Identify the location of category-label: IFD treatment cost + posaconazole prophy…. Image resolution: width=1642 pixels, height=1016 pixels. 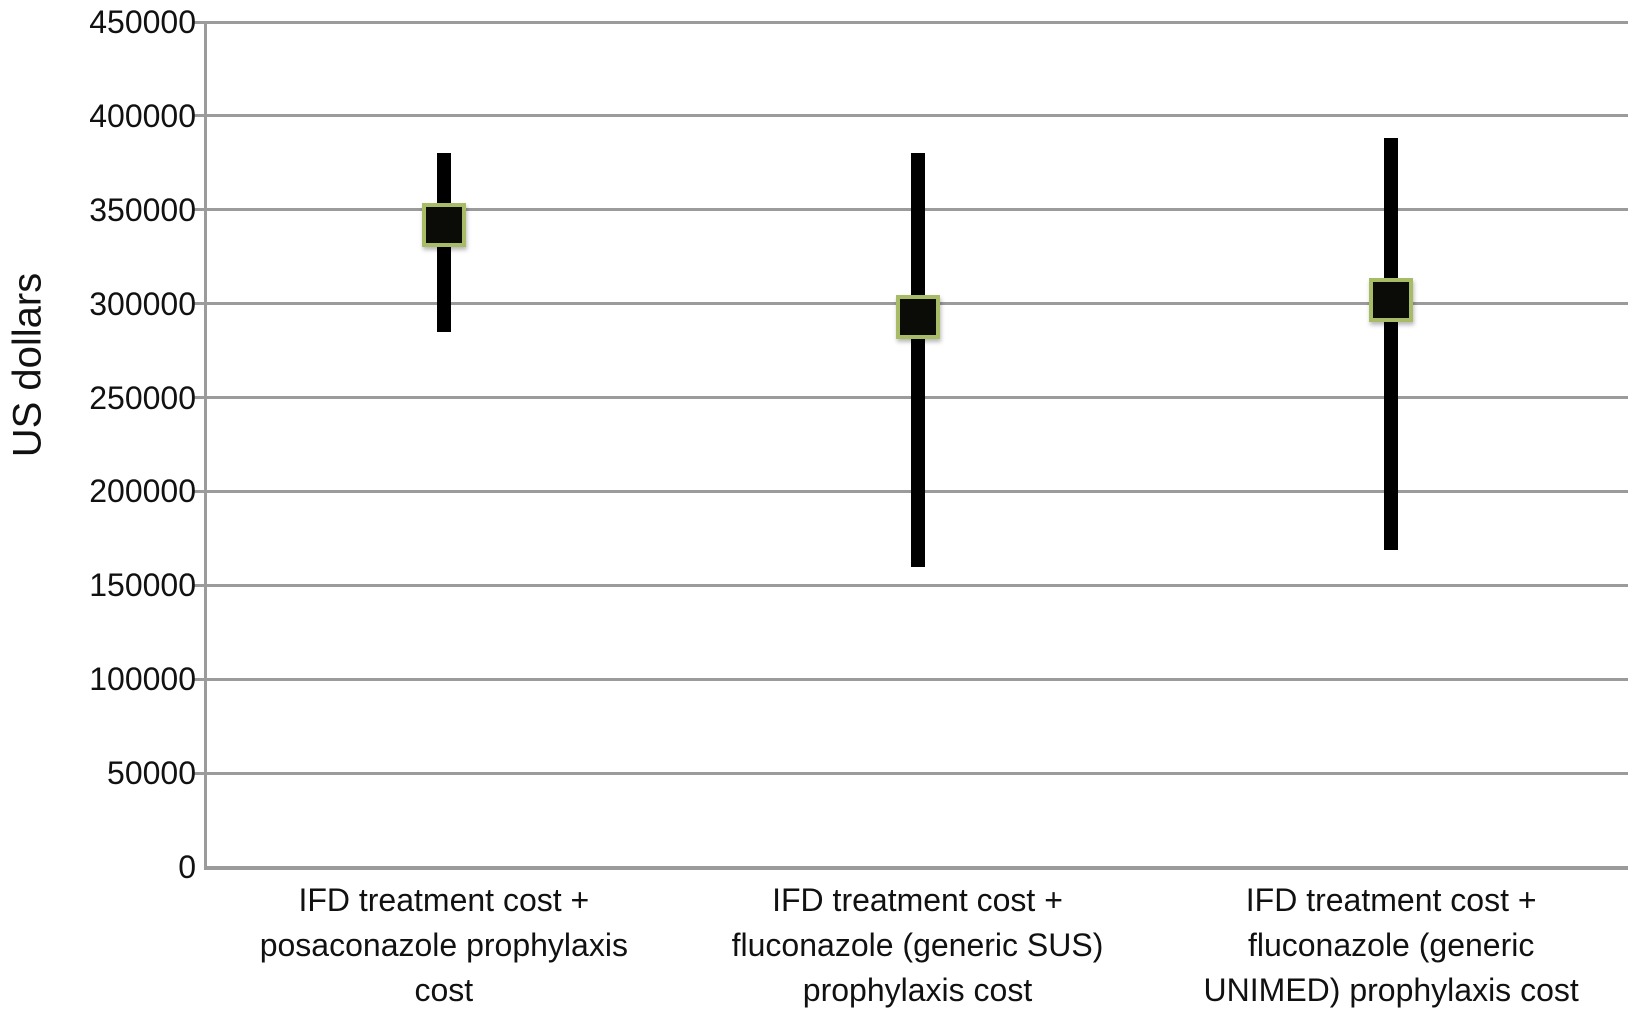
(443, 945).